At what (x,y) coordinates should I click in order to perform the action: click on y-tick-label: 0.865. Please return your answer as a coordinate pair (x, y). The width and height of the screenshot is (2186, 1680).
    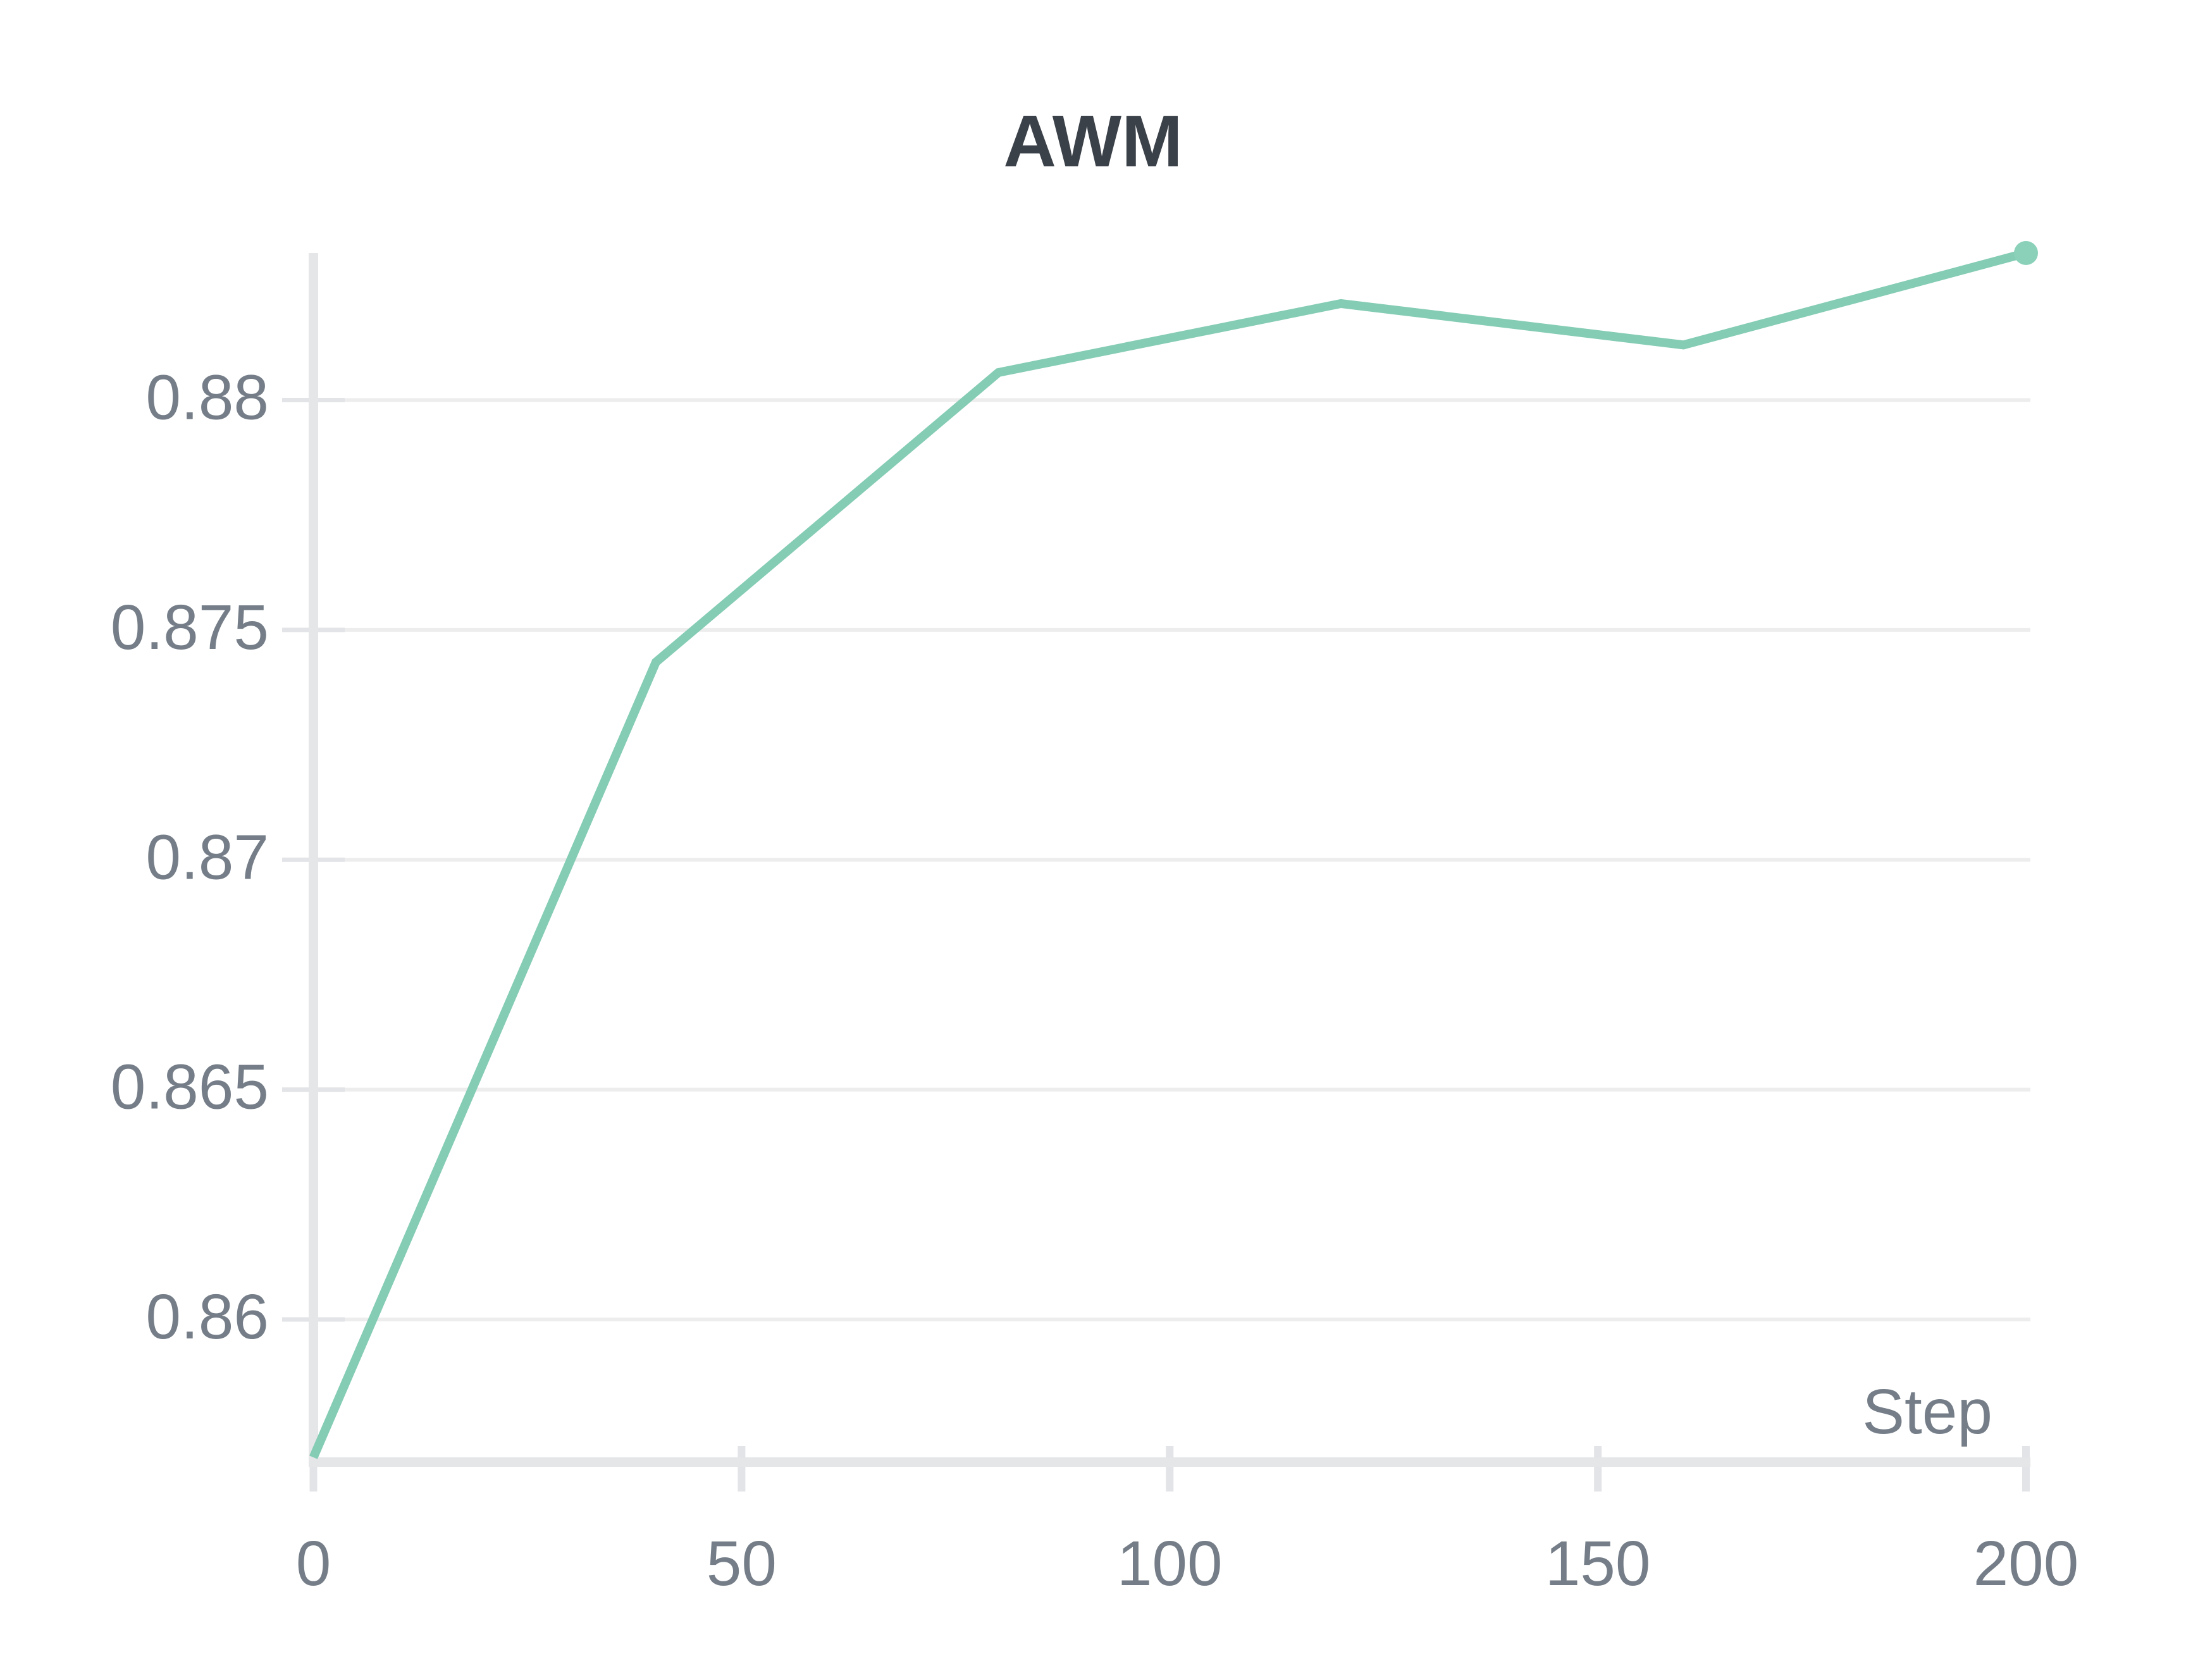
    Looking at the image, I should click on (190, 1087).